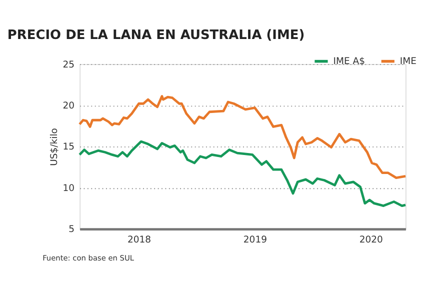 This screenshot has width=424, height=290. What do you see at coordinates (54, 147) in the screenshot?
I see `y-axis-title: US$/kilo` at bounding box center [54, 147].